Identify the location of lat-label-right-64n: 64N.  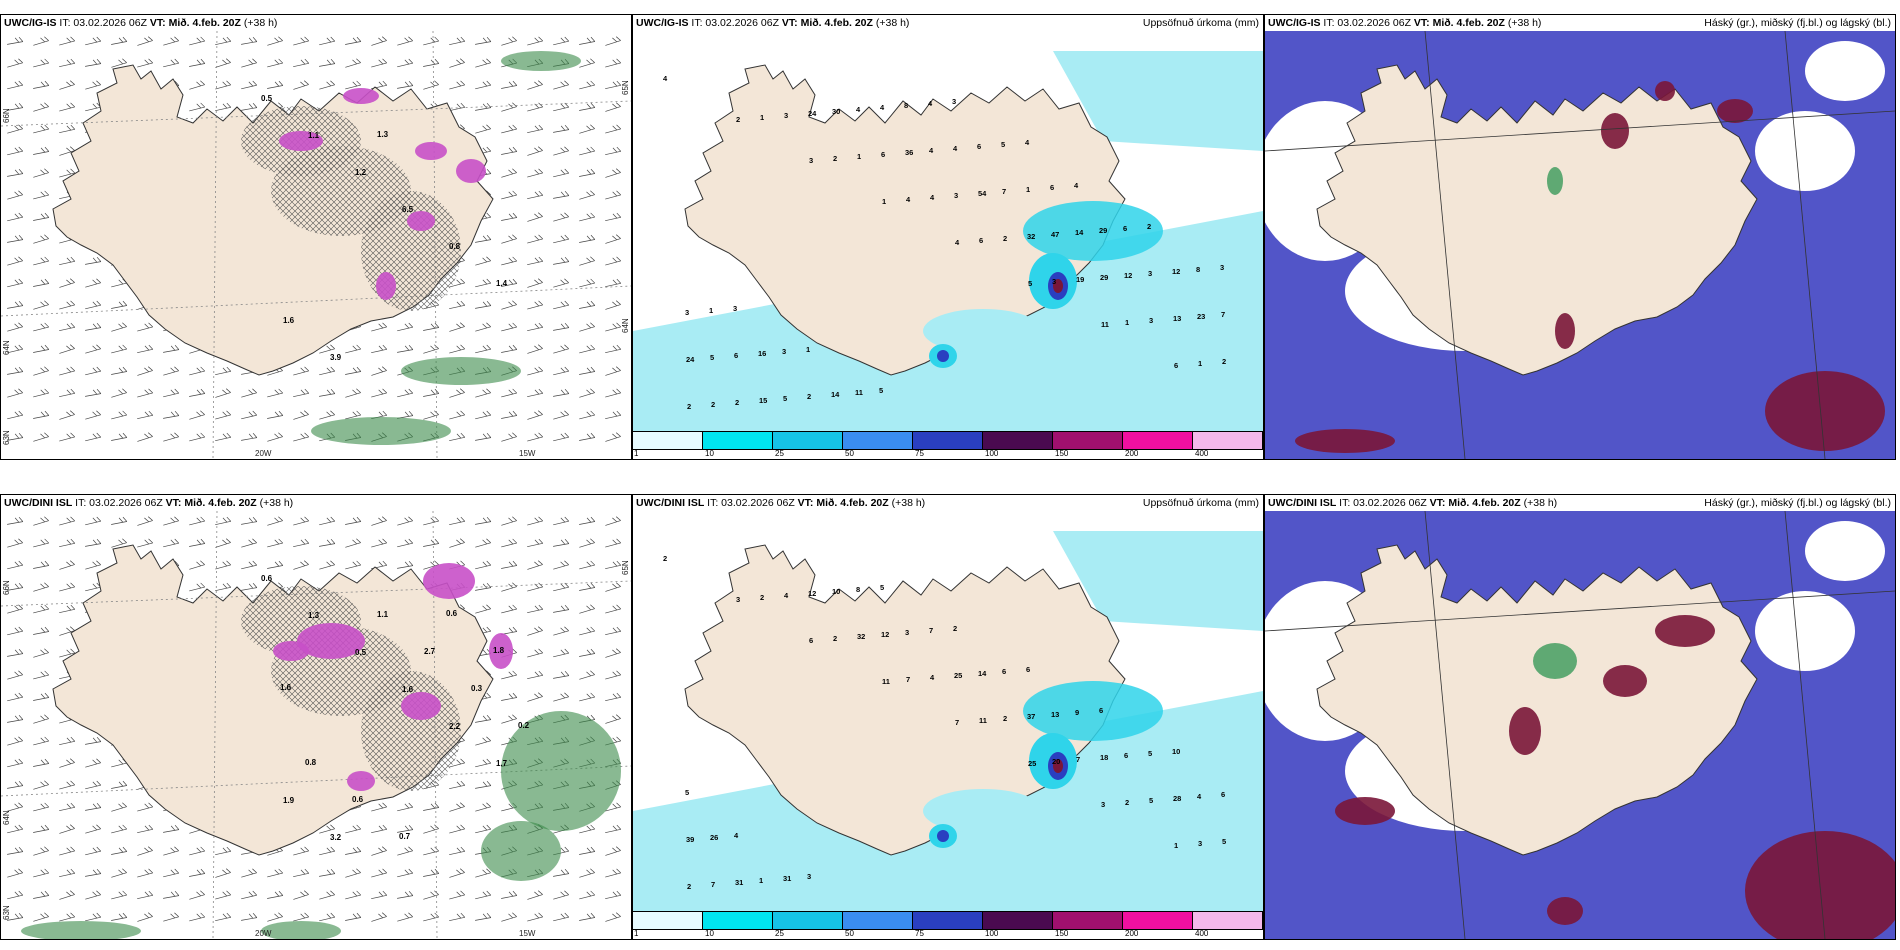
(625, 325).